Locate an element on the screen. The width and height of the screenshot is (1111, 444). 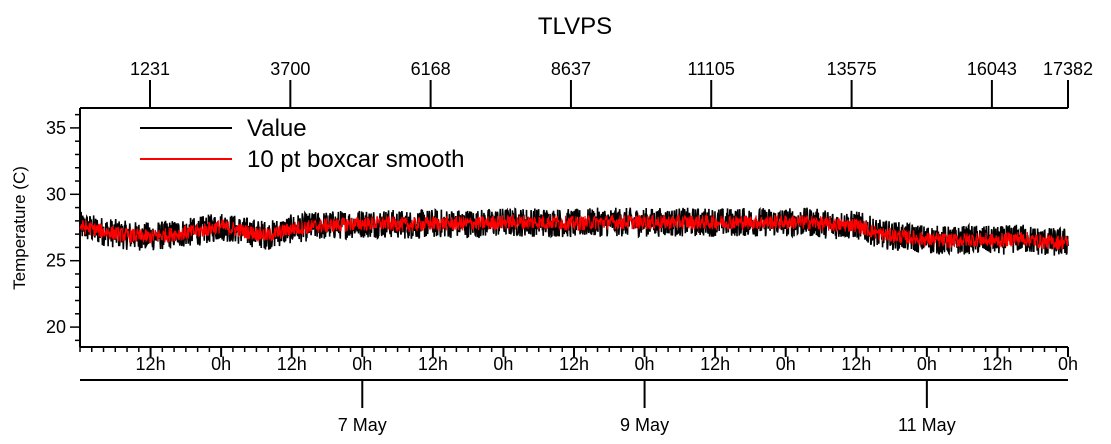
top-axis-tick-label: 6168 is located at coordinates (431, 69).